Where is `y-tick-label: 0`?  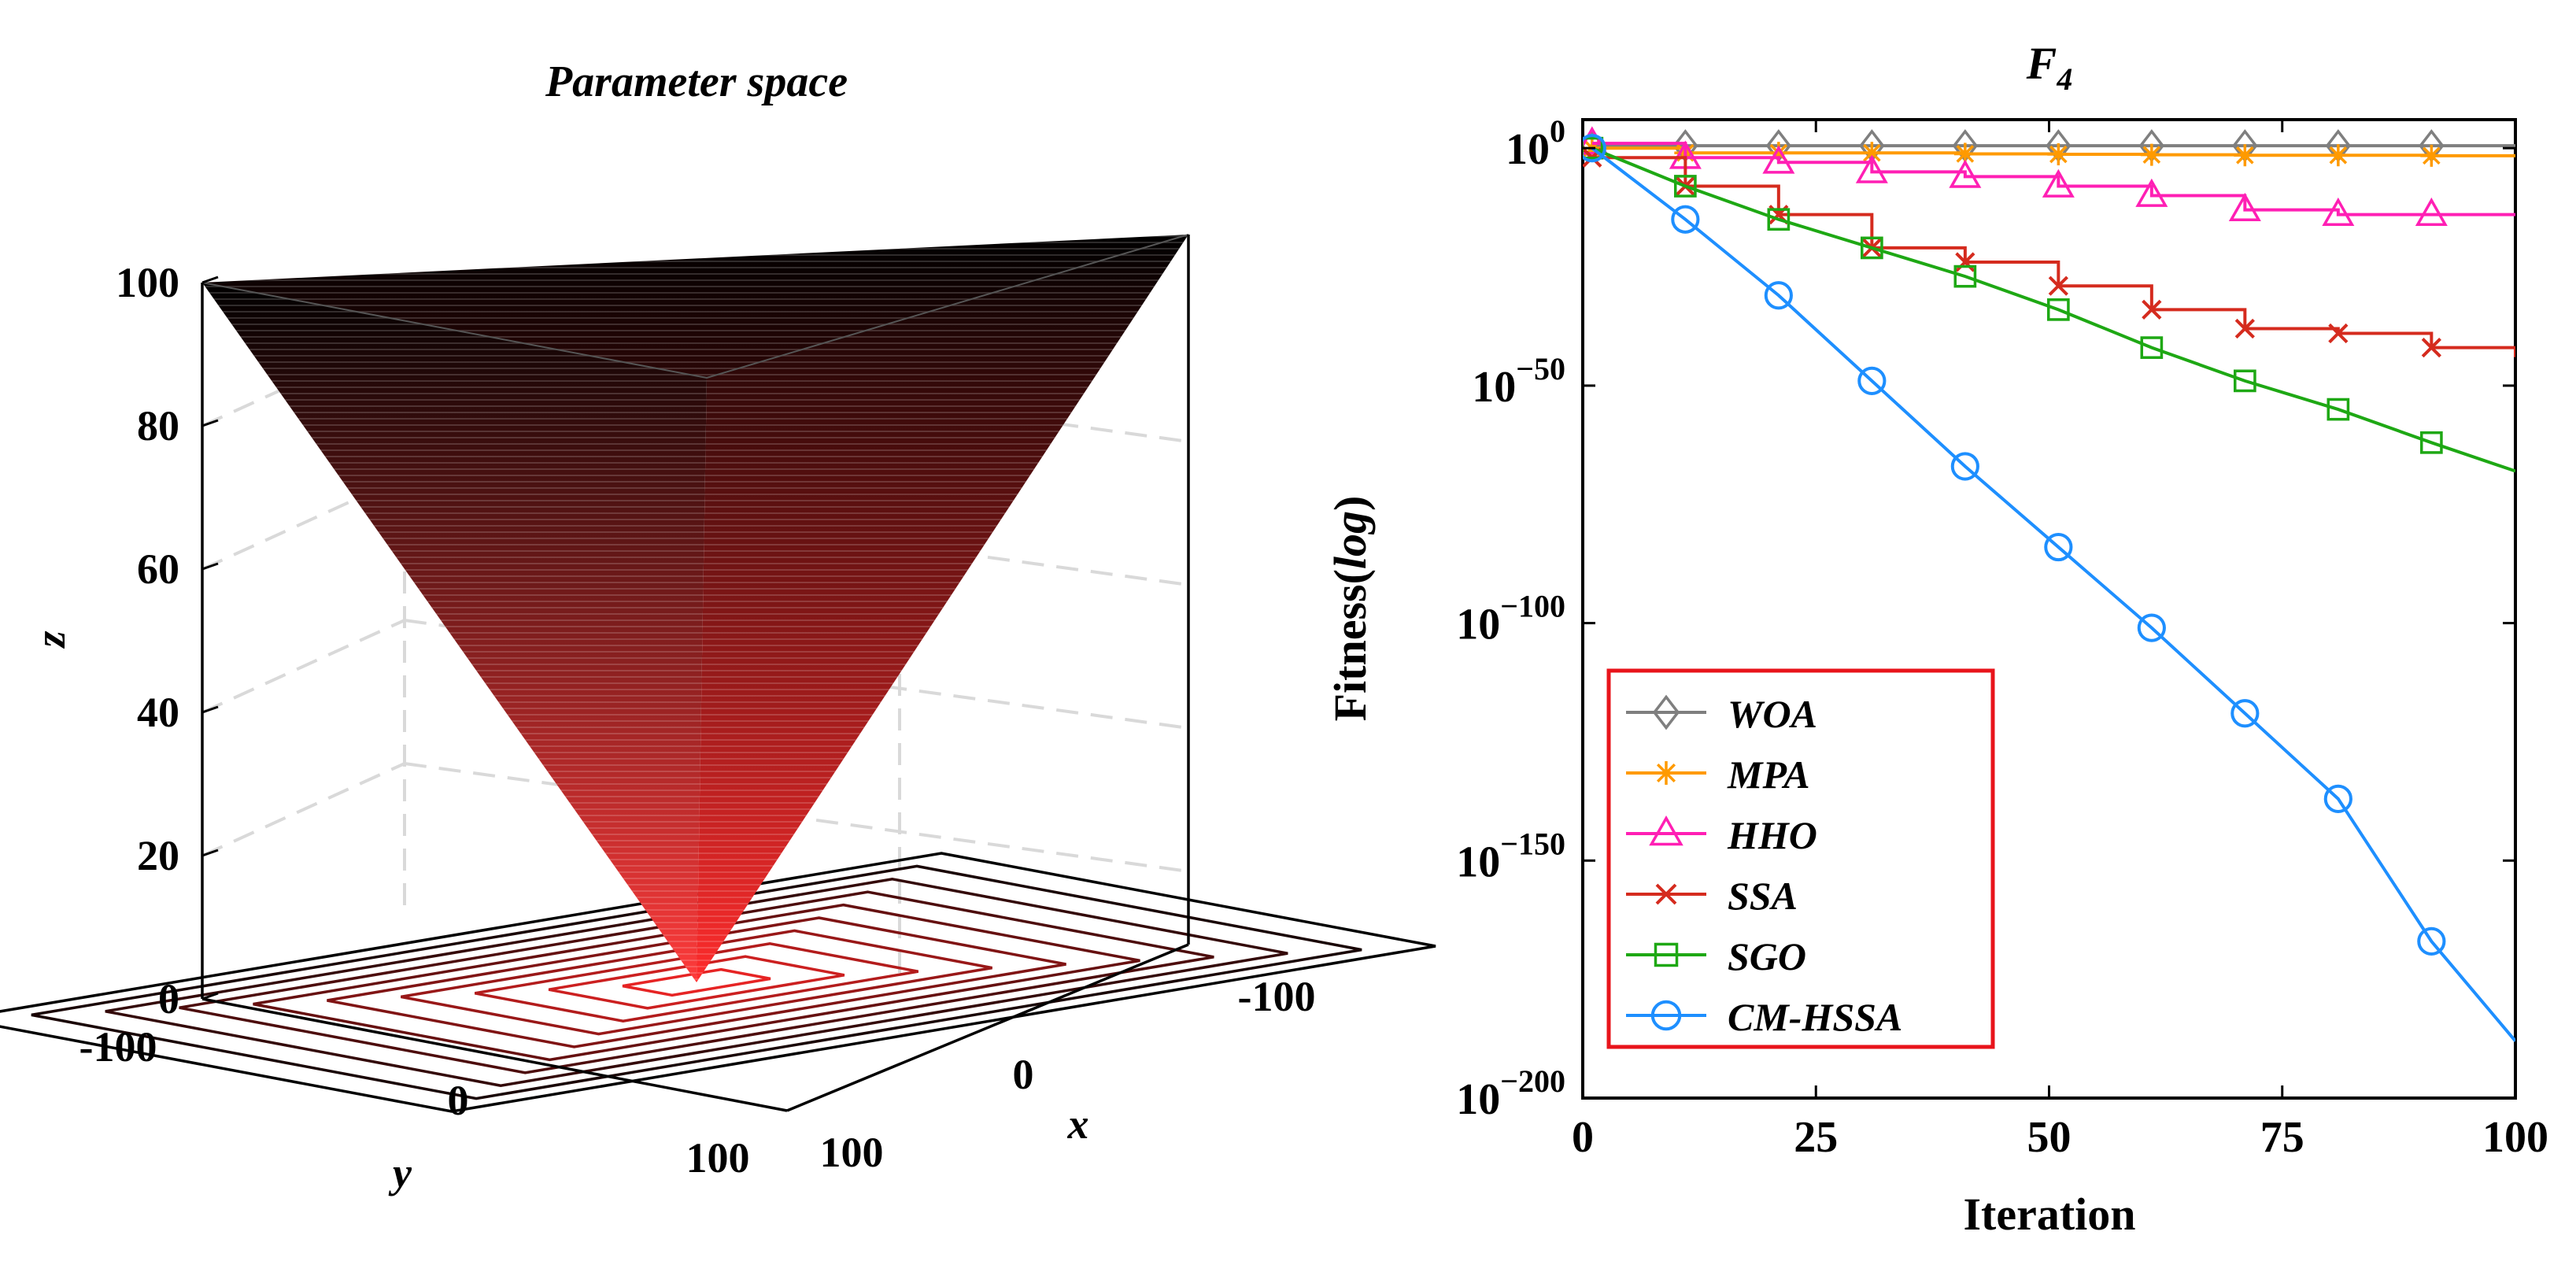 y-tick-label: 0 is located at coordinates (458, 1100).